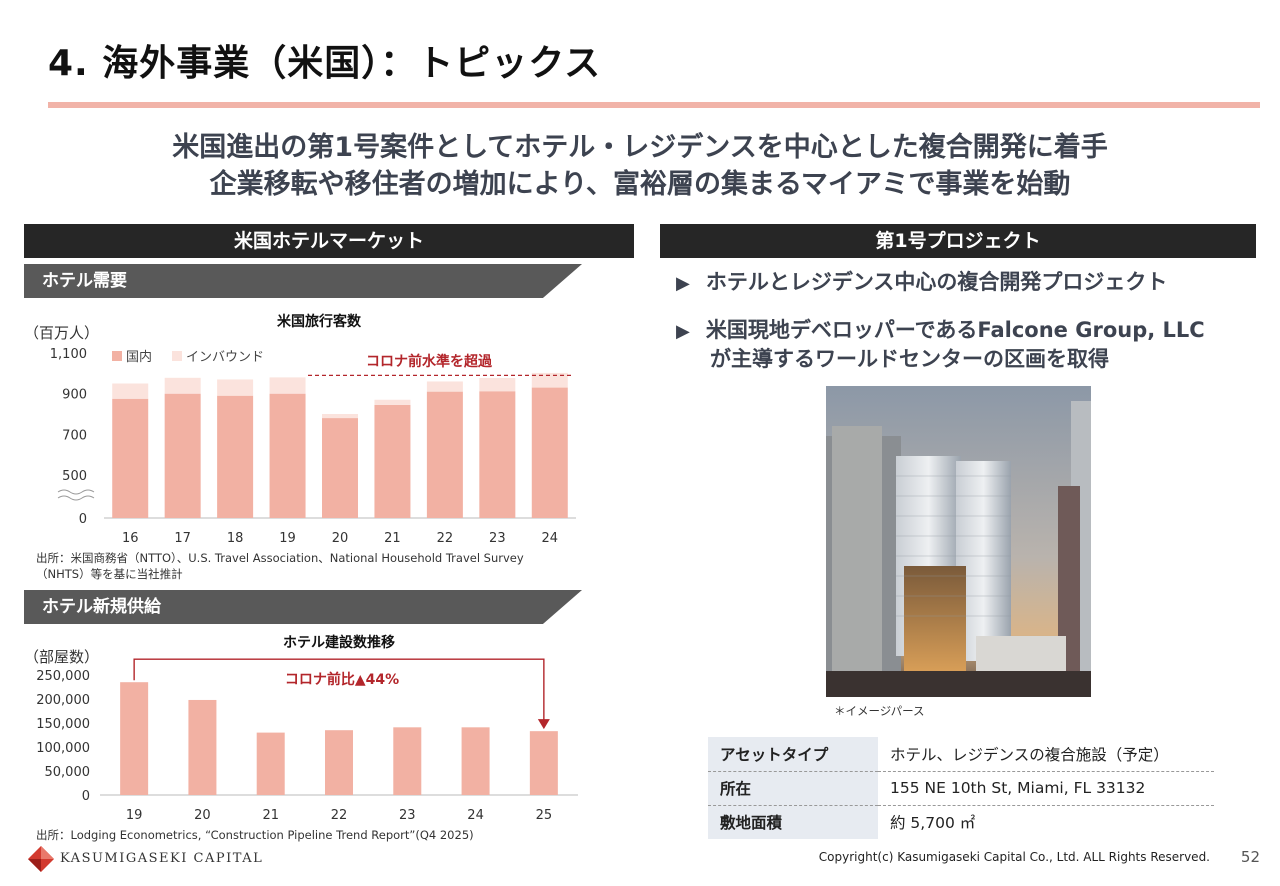 Image resolution: width=1280 pixels, height=886 pixels. Describe the element at coordinates (1046, 788) in the screenshot. I see `table-value: 155 NE 10th St, Miami, FL 33132` at that location.